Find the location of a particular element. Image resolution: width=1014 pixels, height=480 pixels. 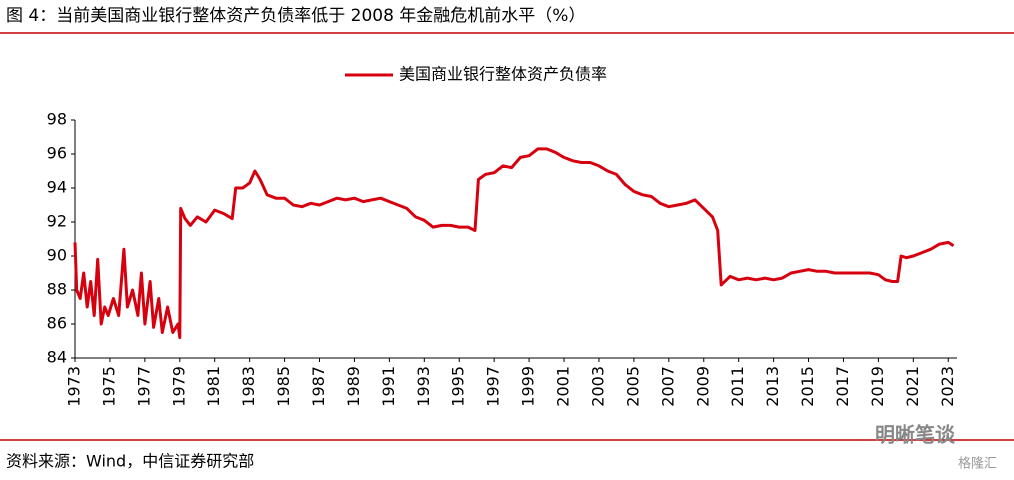

y-tick-label: 90 is located at coordinates (57, 255).